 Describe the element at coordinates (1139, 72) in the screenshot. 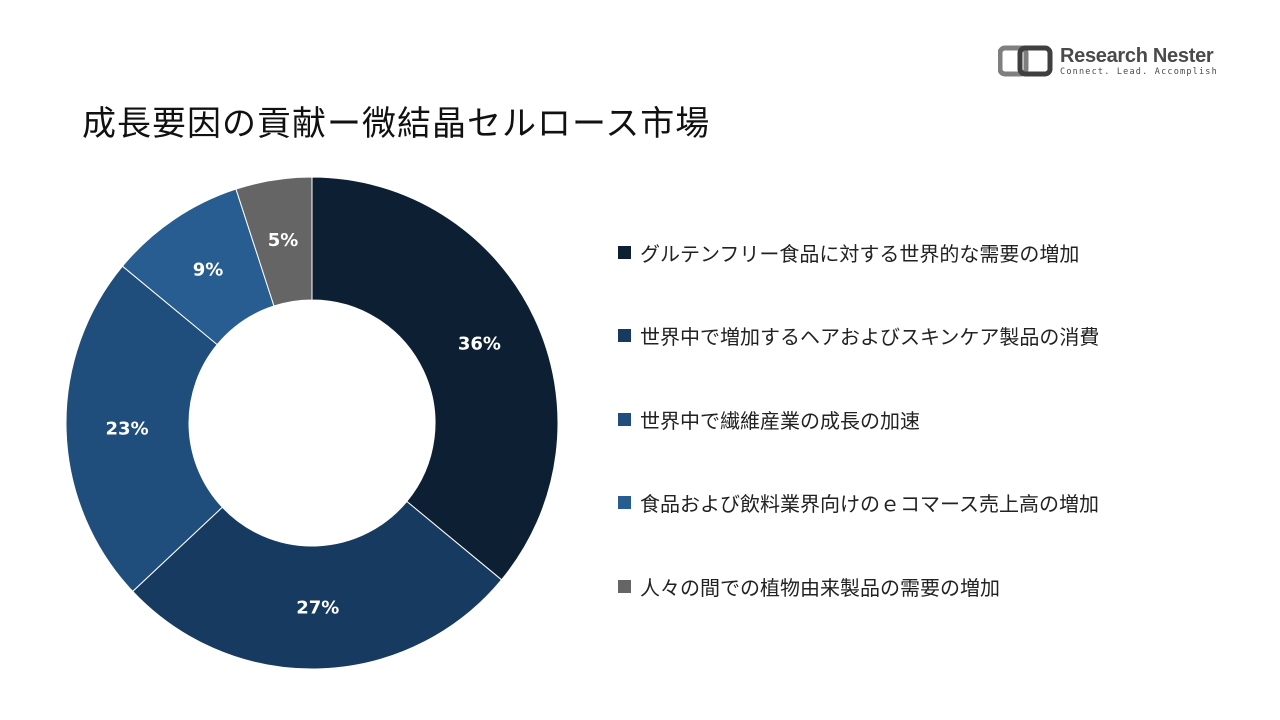

I see `logo-tagline: Connect. Lead. Accomplish` at that location.